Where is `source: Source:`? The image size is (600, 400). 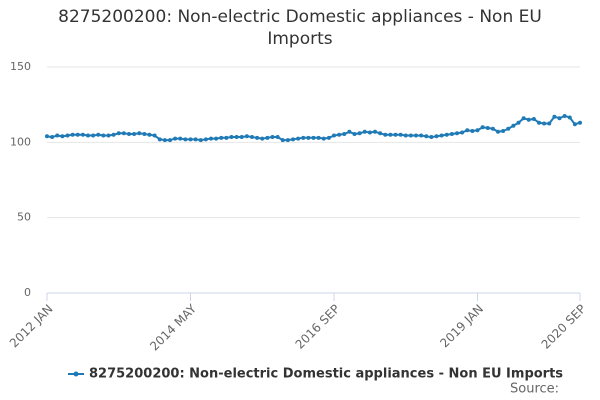 source: Source: is located at coordinates (534, 389).